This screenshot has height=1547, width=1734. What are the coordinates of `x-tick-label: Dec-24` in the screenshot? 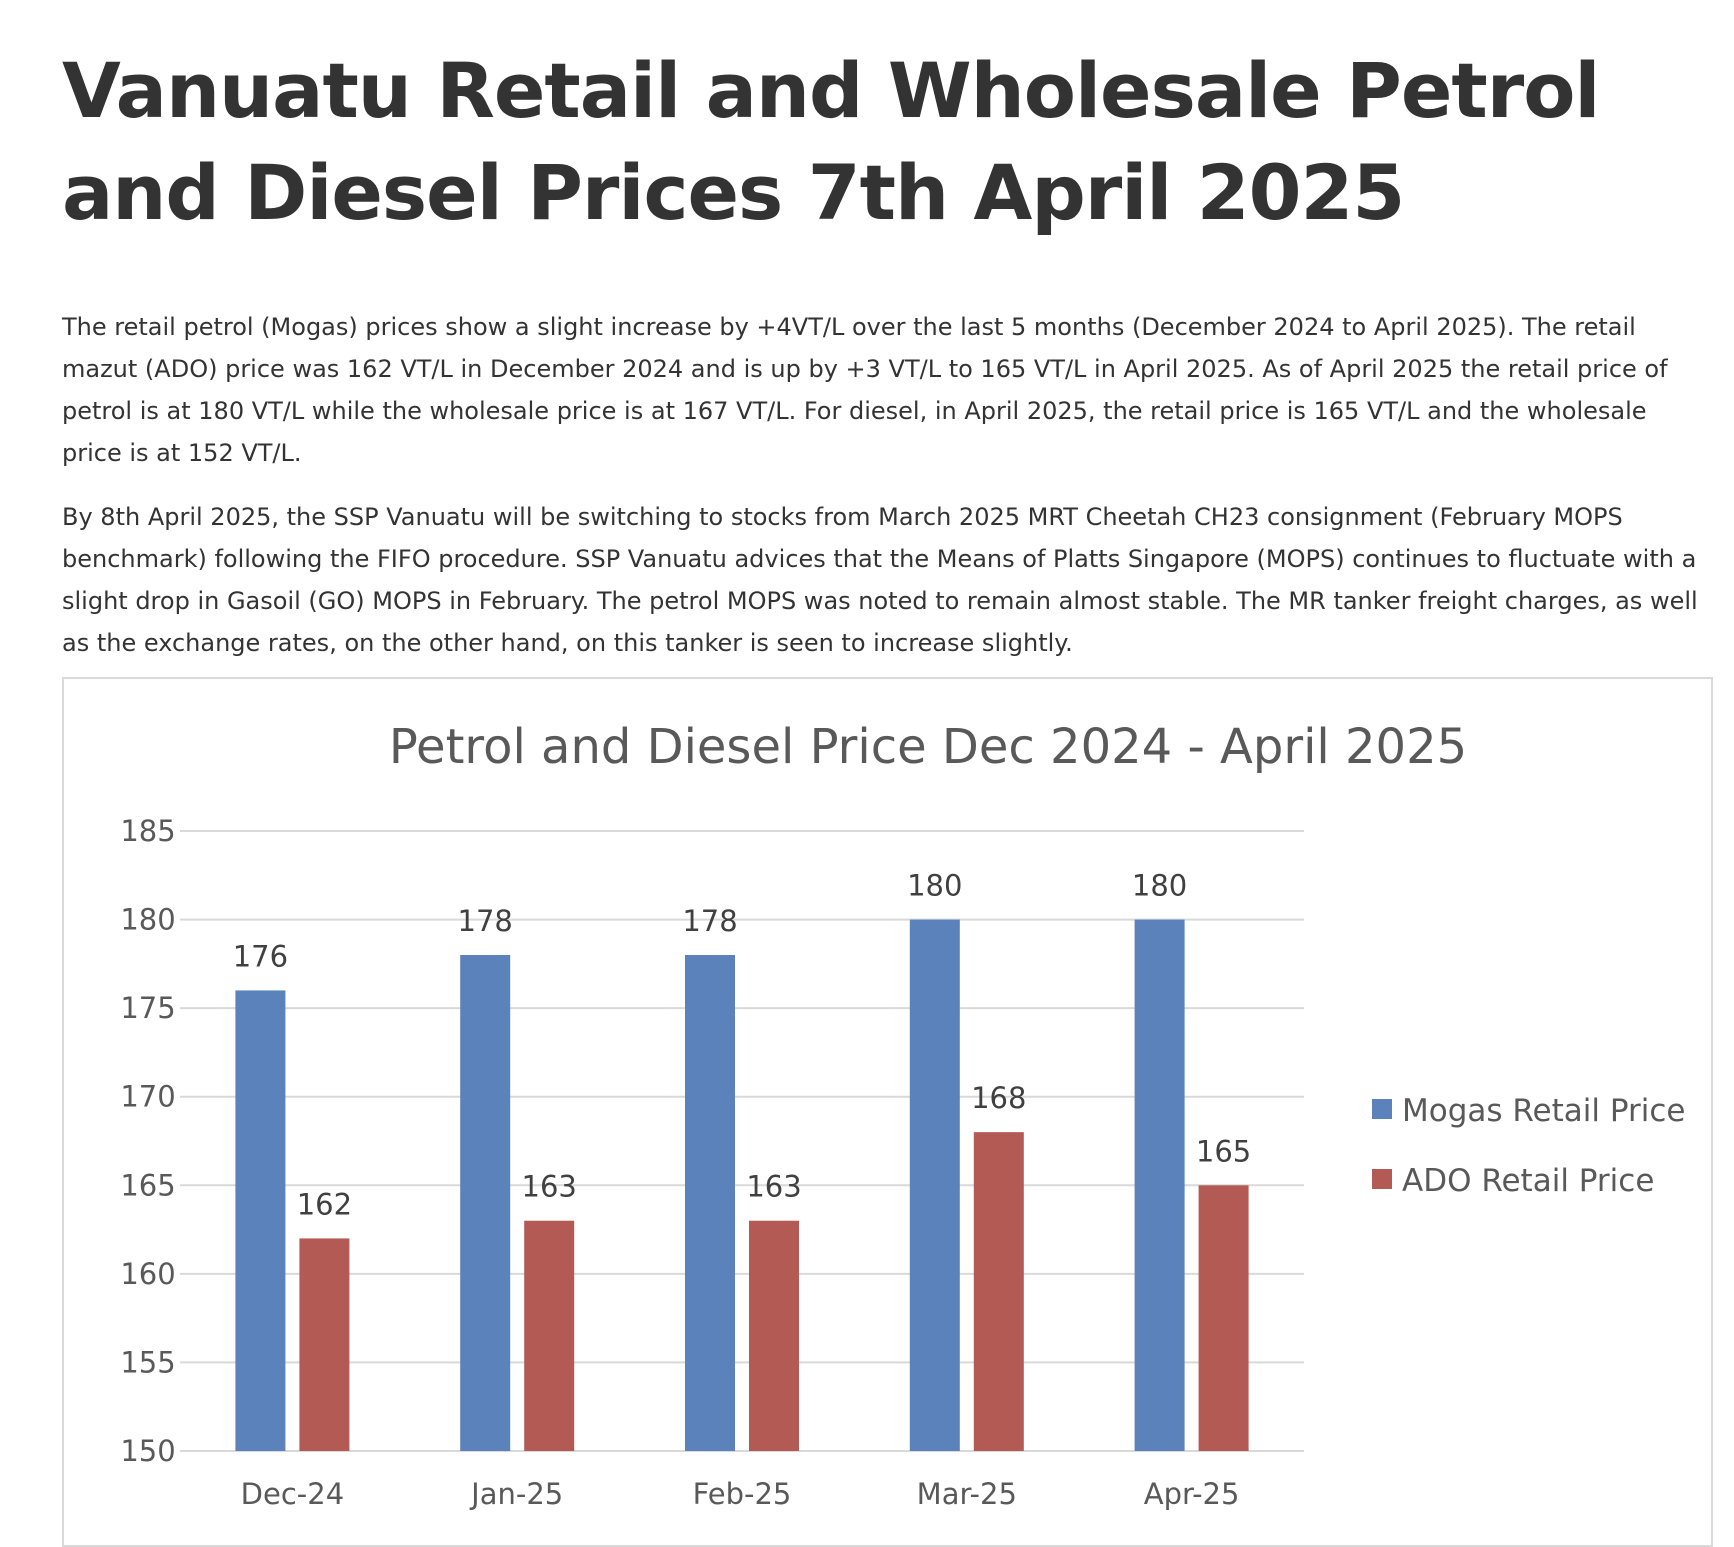 It's located at (292, 1494).